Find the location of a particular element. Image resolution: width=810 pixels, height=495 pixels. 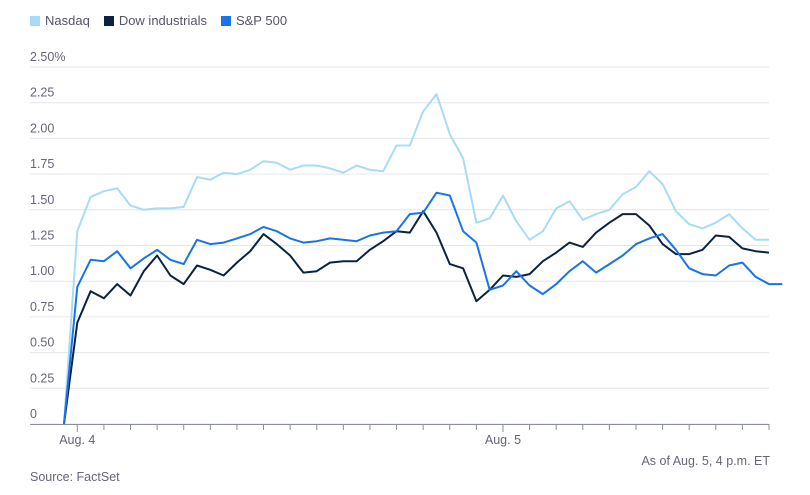

y-tick-label: 1.50 is located at coordinates (42, 200).